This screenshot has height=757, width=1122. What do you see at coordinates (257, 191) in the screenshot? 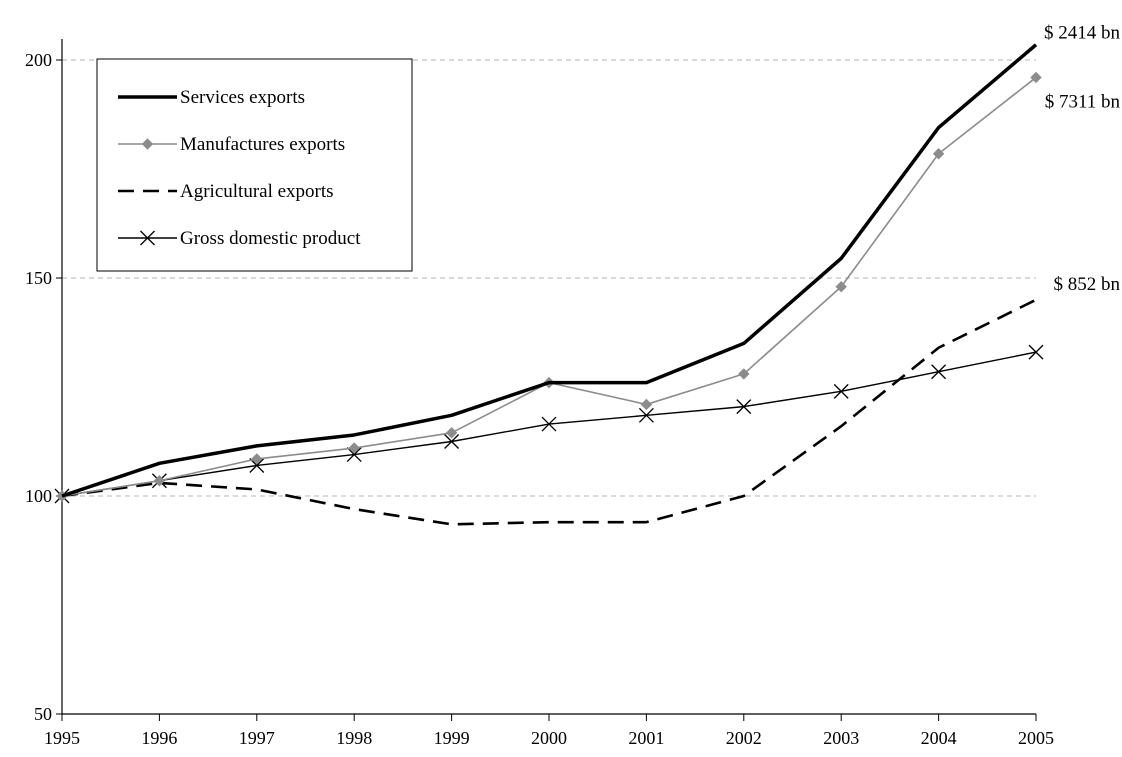
I see `legend-label-2: Agricultural exports` at bounding box center [257, 191].